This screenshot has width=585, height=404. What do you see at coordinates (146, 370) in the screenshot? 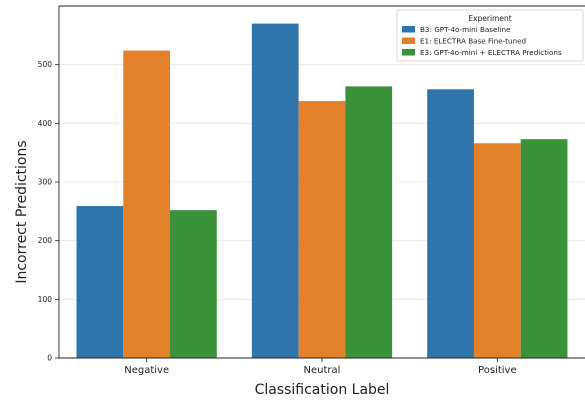
I see `x-tick-label: Negative` at bounding box center [146, 370].